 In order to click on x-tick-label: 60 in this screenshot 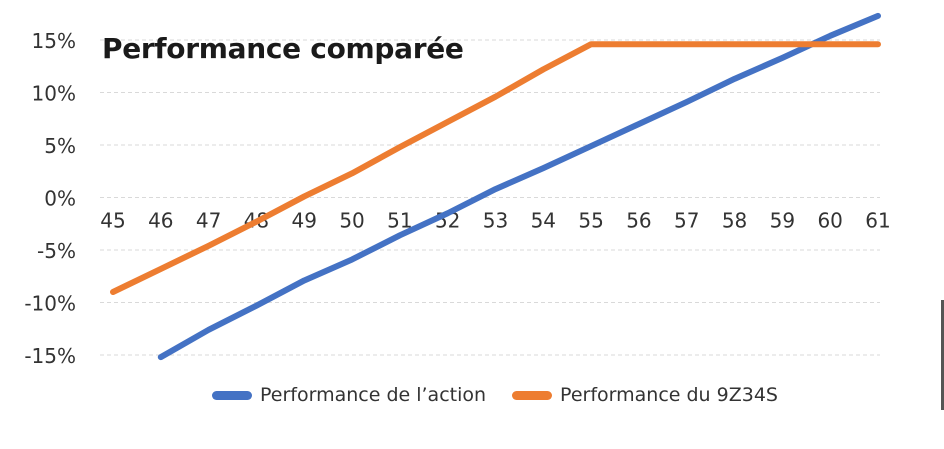, I will do `click(829, 221)`.